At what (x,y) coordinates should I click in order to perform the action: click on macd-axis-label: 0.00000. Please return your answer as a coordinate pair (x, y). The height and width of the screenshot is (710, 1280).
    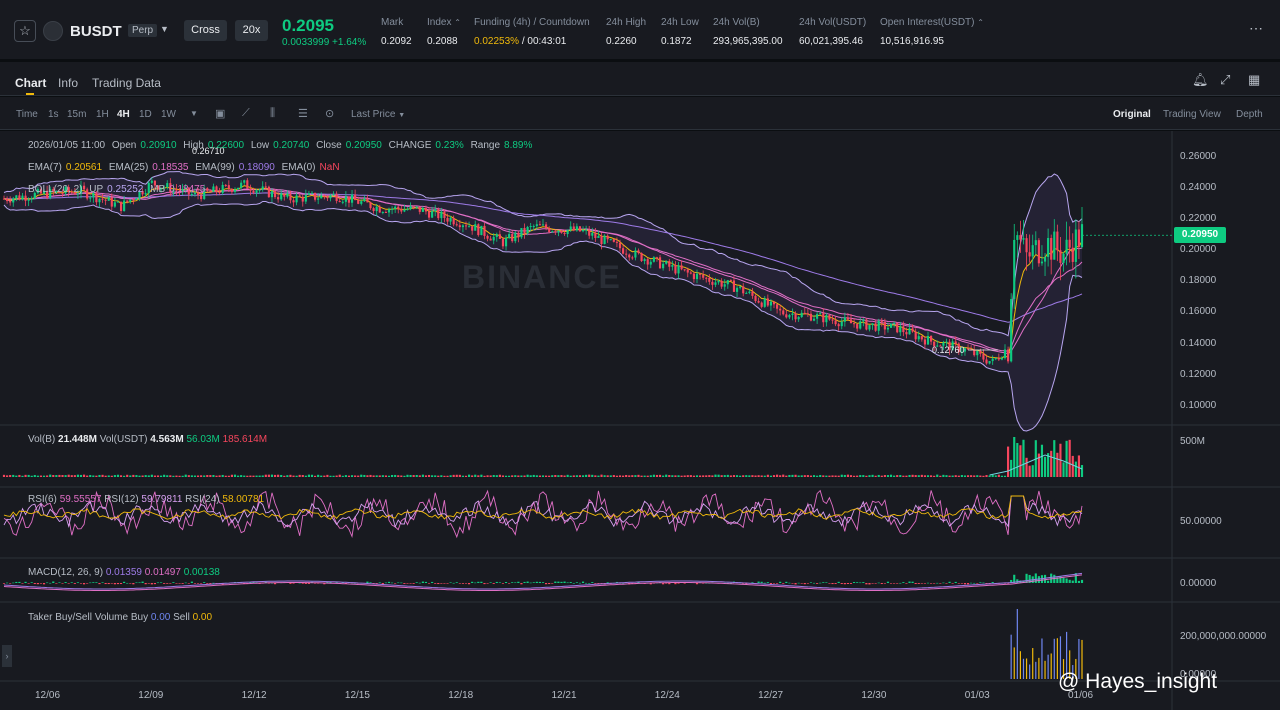
    Looking at the image, I should click on (1198, 583).